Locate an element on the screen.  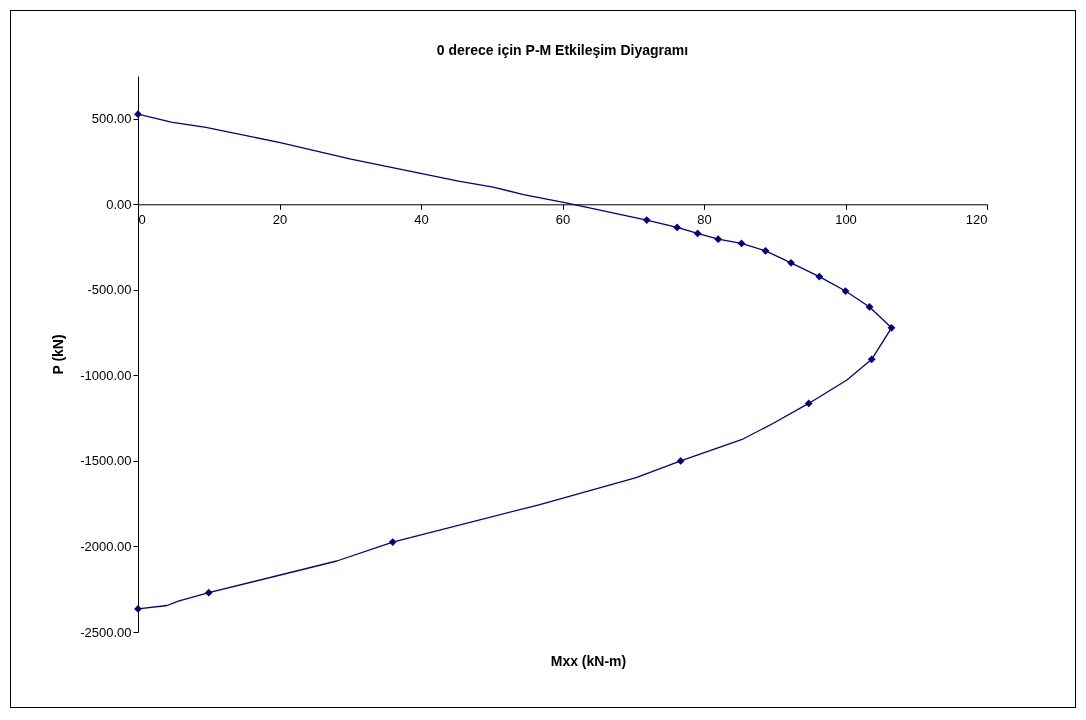
x-axis-title: Mxx (kN-m) is located at coordinates (588, 660).